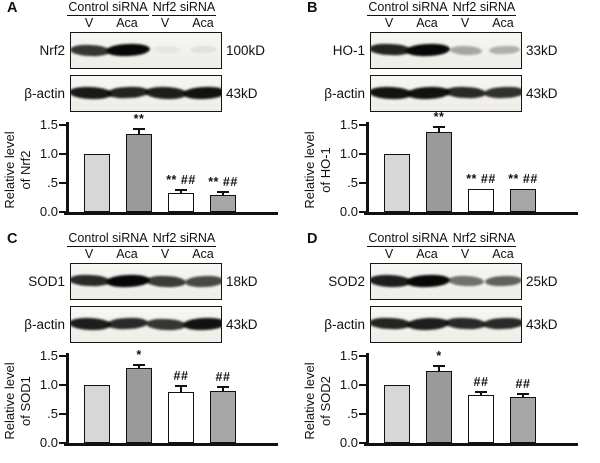  I want to click on bar-chart-sod1: Relative level of SOD1 0.0.5 1.0 1.5 * ## ##, so click(150, 404).